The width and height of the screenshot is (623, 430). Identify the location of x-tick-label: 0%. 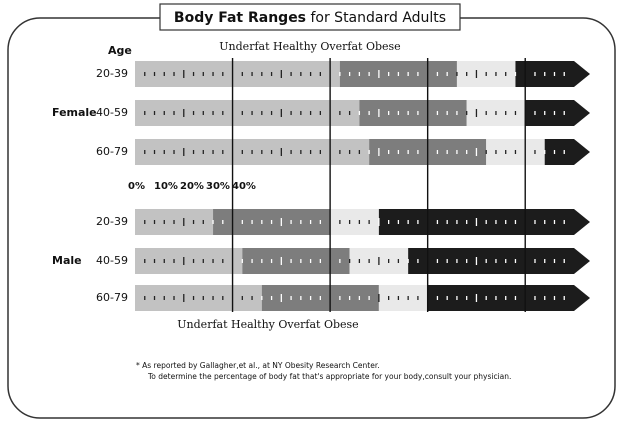
(136, 186).